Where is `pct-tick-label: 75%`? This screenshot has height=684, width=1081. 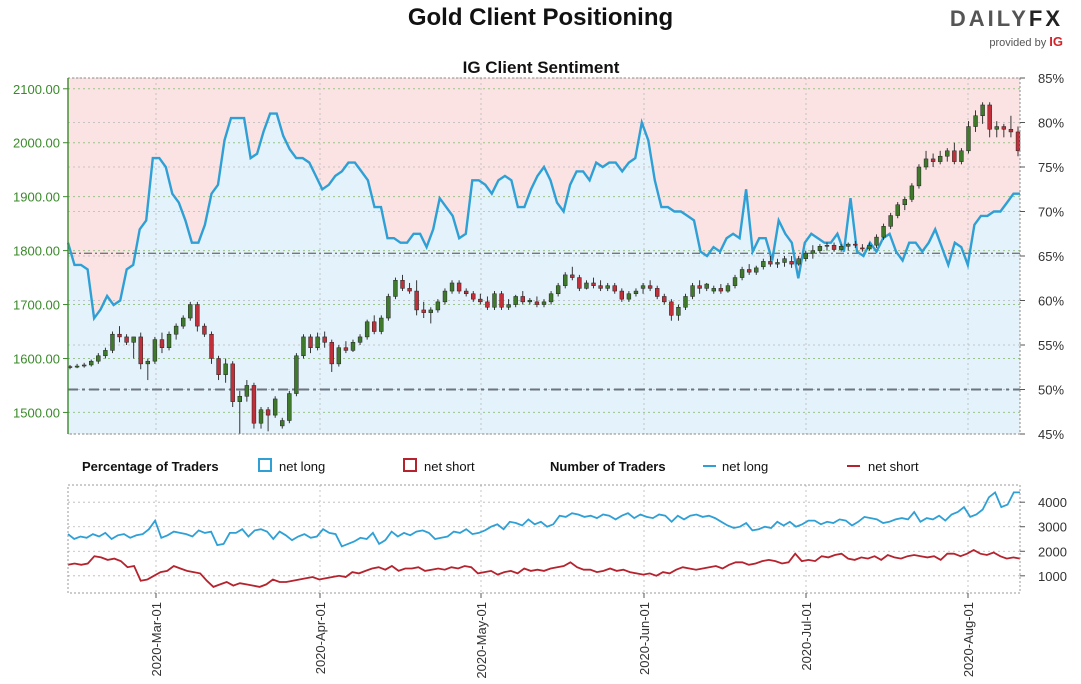
pct-tick-label: 75% is located at coordinates (1051, 167).